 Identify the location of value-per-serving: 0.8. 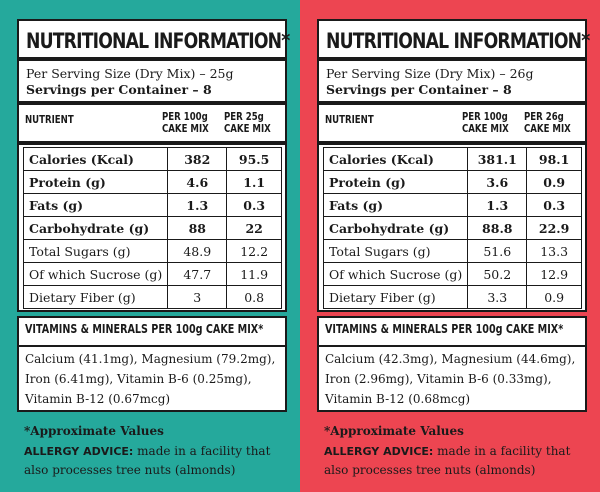
(254, 297).